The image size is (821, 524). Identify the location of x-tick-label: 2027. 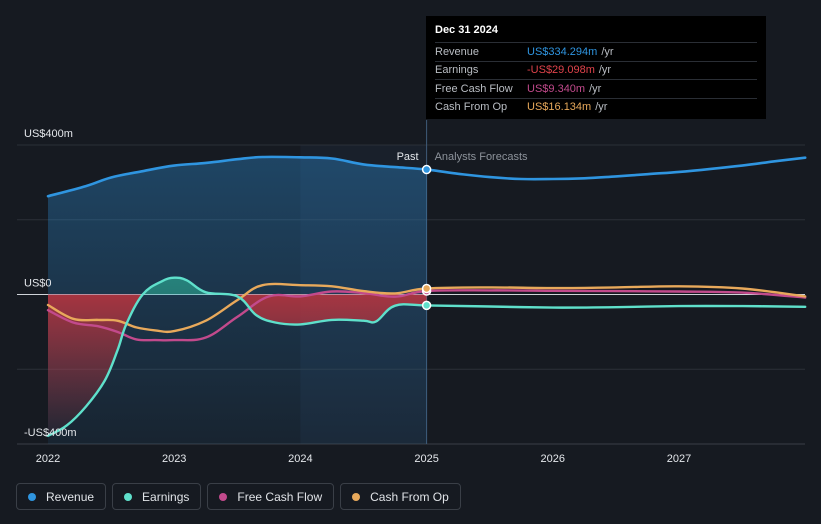
(679, 459).